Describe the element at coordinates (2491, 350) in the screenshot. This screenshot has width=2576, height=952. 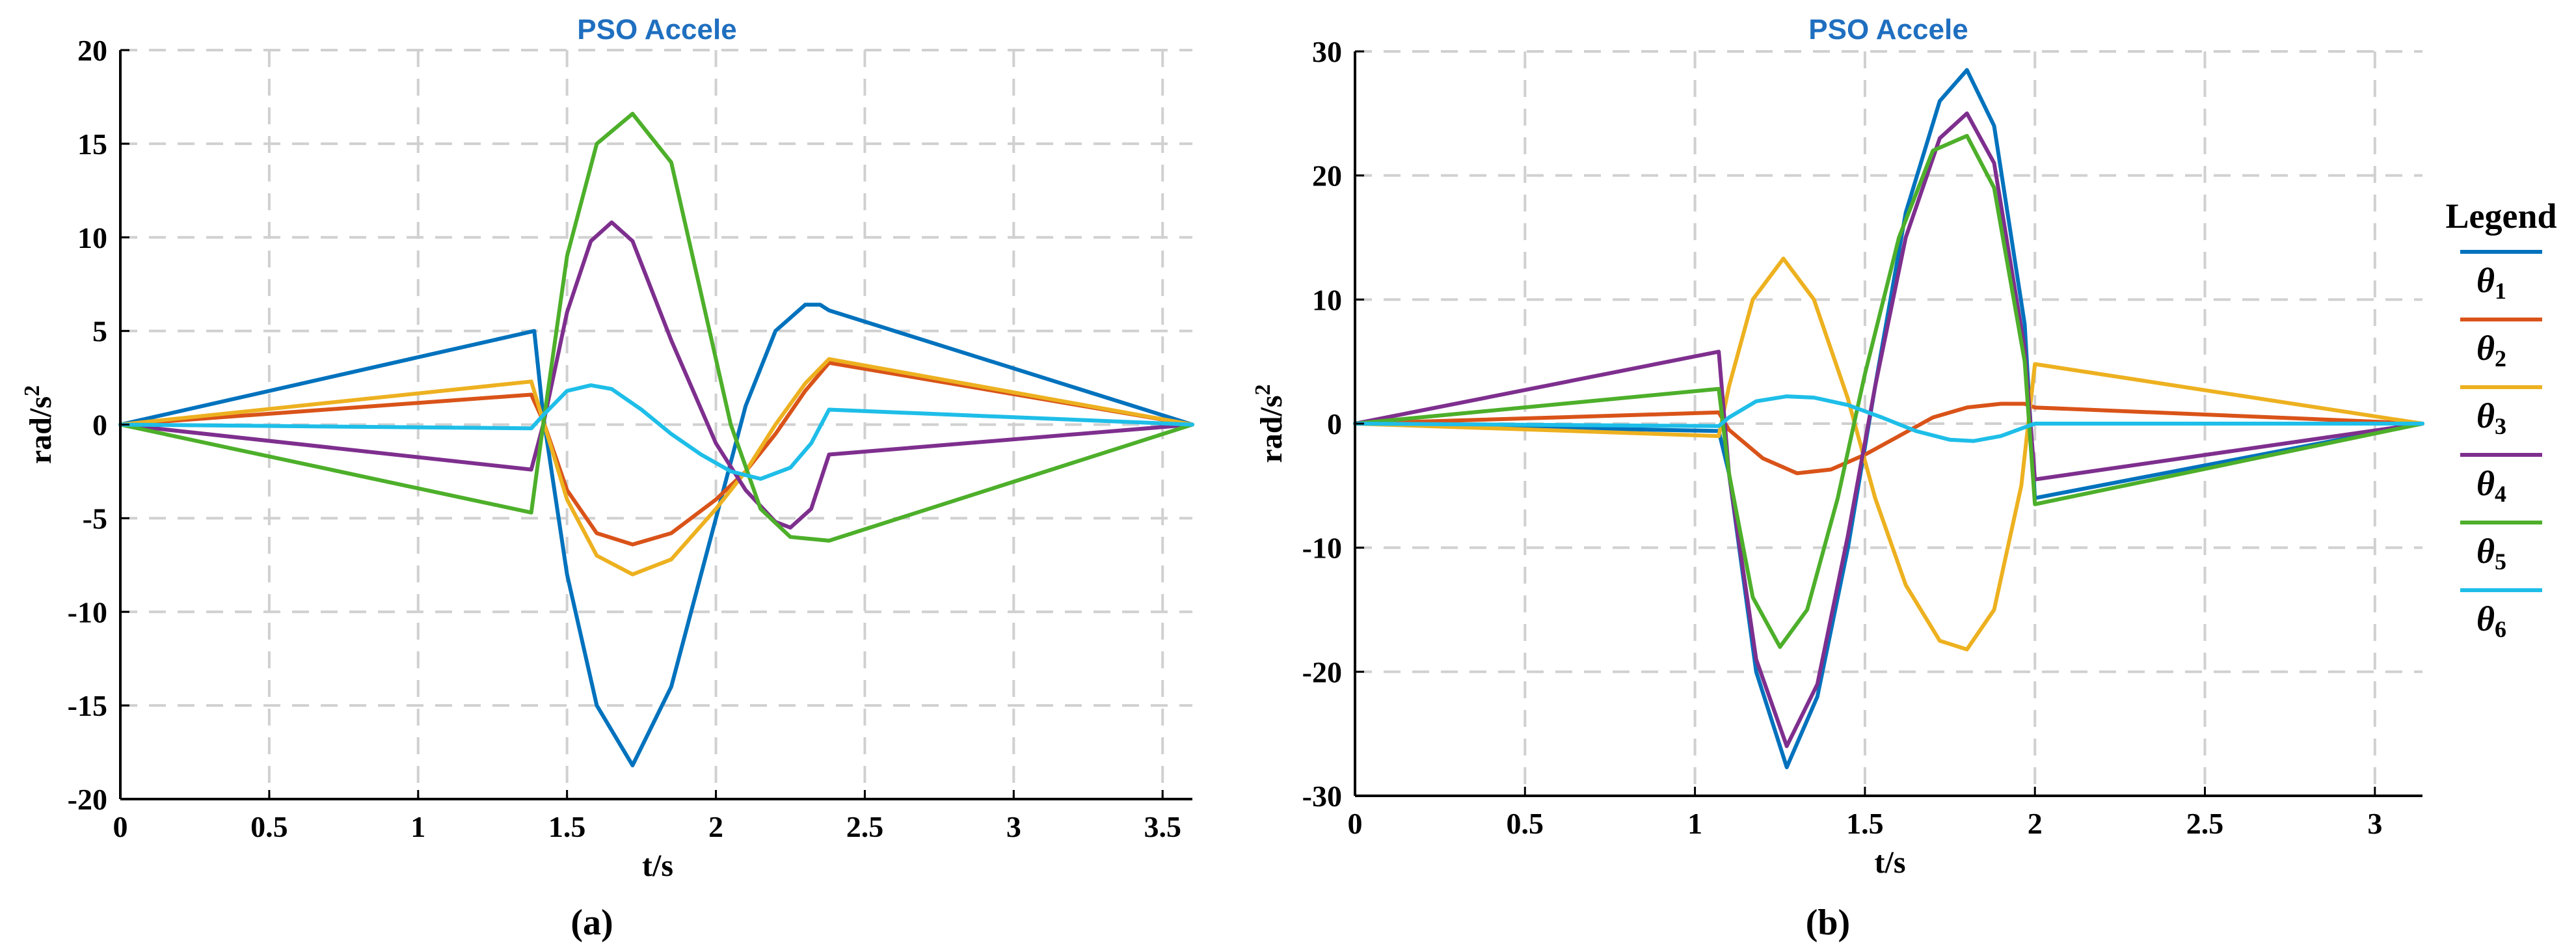
I see `legend-label-theta2: θ2` at that location.